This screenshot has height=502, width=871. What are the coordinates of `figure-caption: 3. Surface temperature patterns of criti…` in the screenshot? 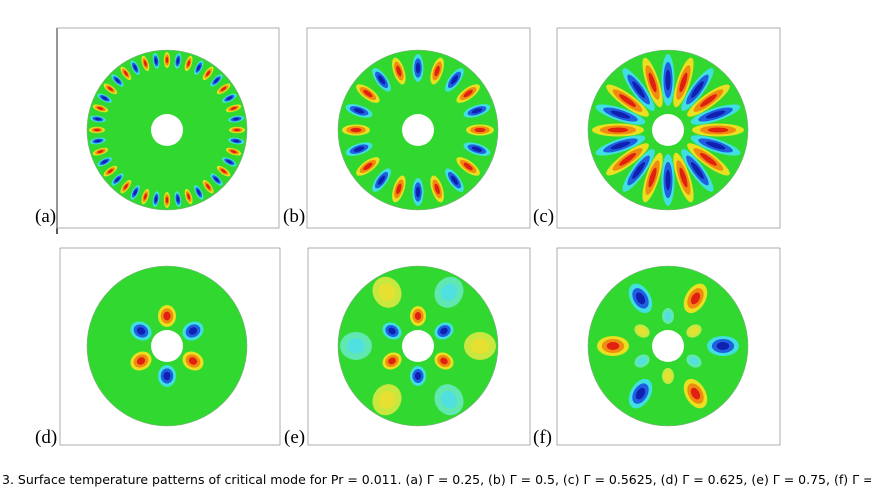 It's located at (436, 479).